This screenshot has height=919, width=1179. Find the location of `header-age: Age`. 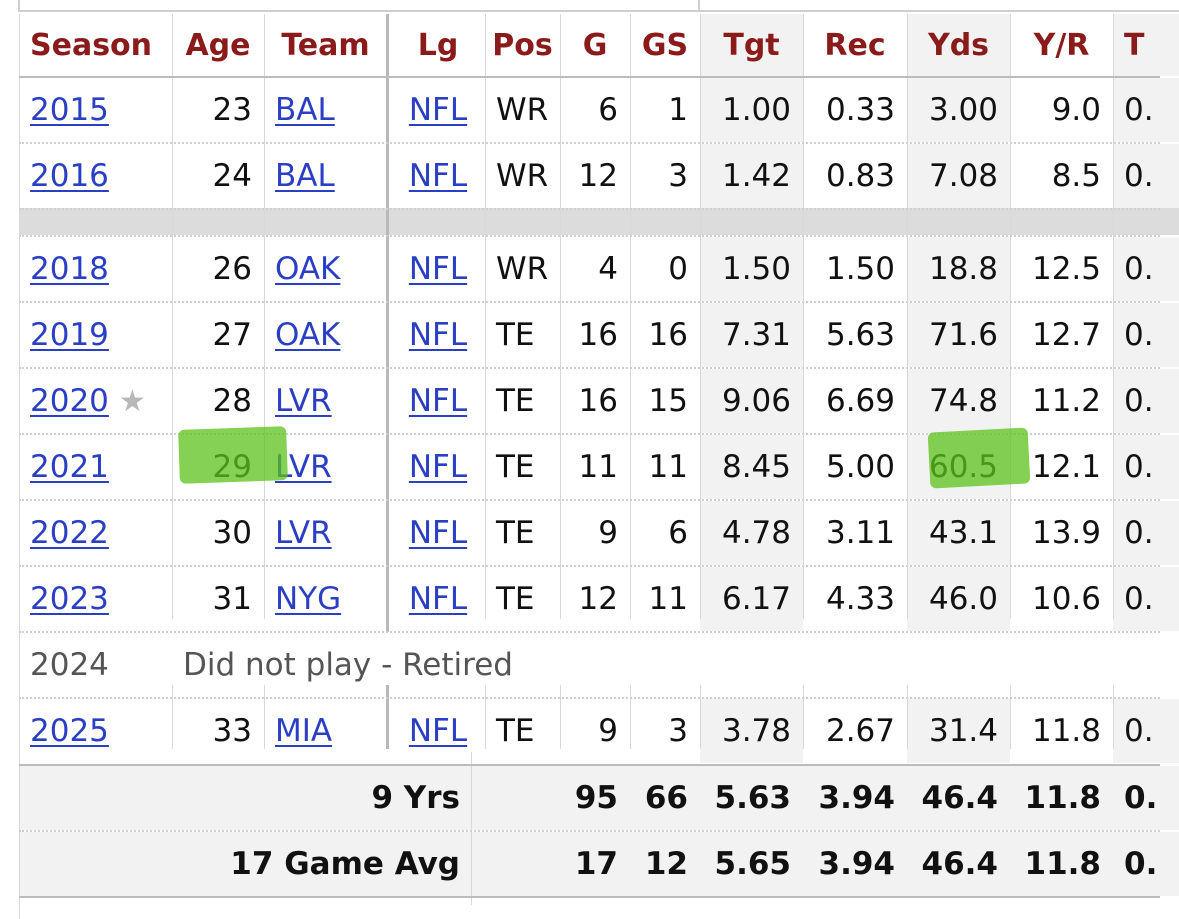

header-age: Age is located at coordinates (218, 45).